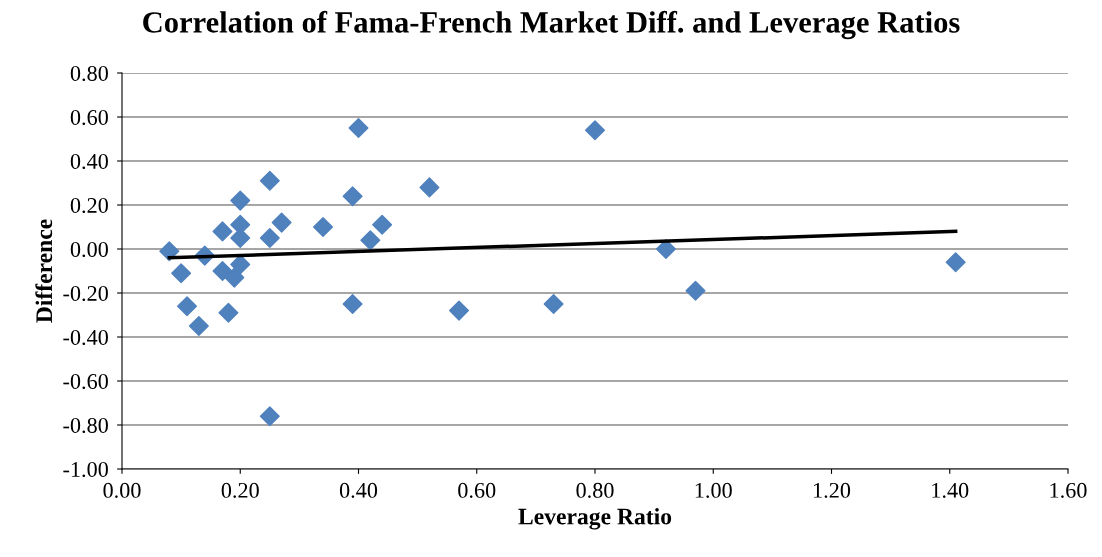  I want to click on x-tick-label: 0.00, so click(122, 490).